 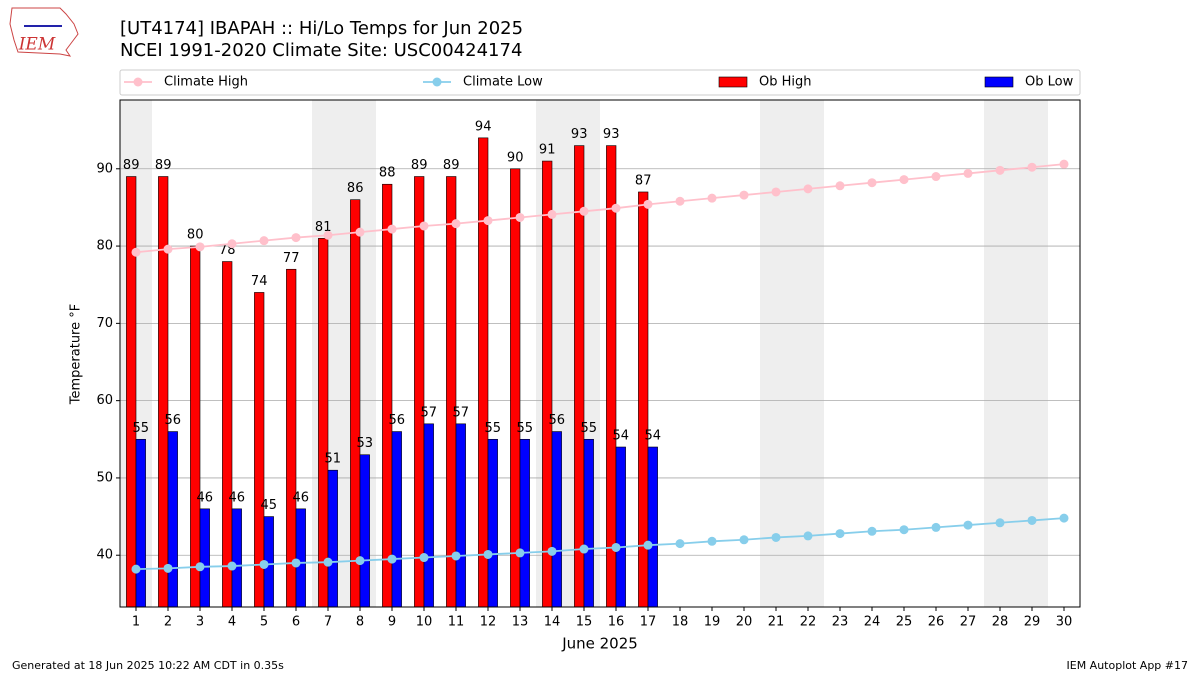 I want to click on x-tick-label: 28, so click(x=1000, y=622).